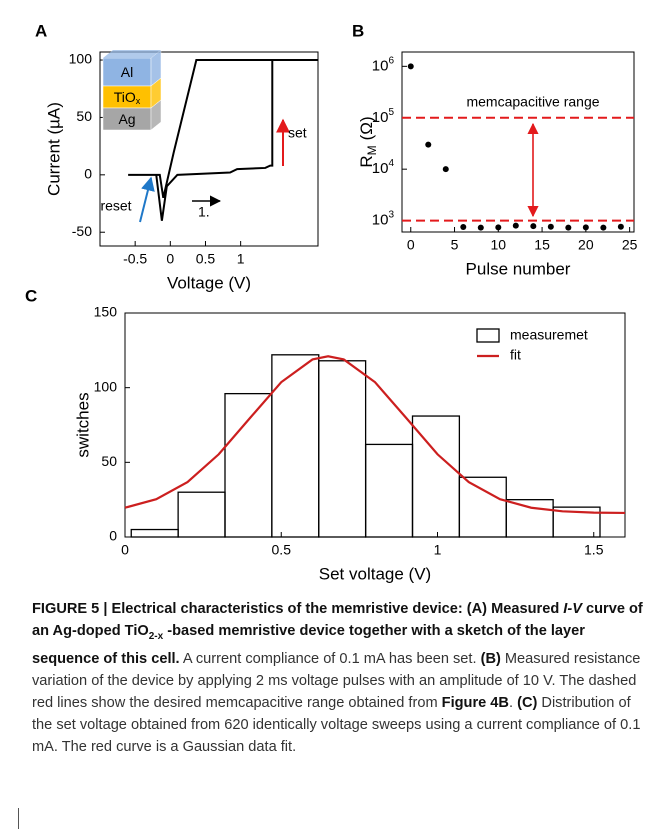  Describe the element at coordinates (488, 335) in the screenshot. I see `legend-swatch` at that location.